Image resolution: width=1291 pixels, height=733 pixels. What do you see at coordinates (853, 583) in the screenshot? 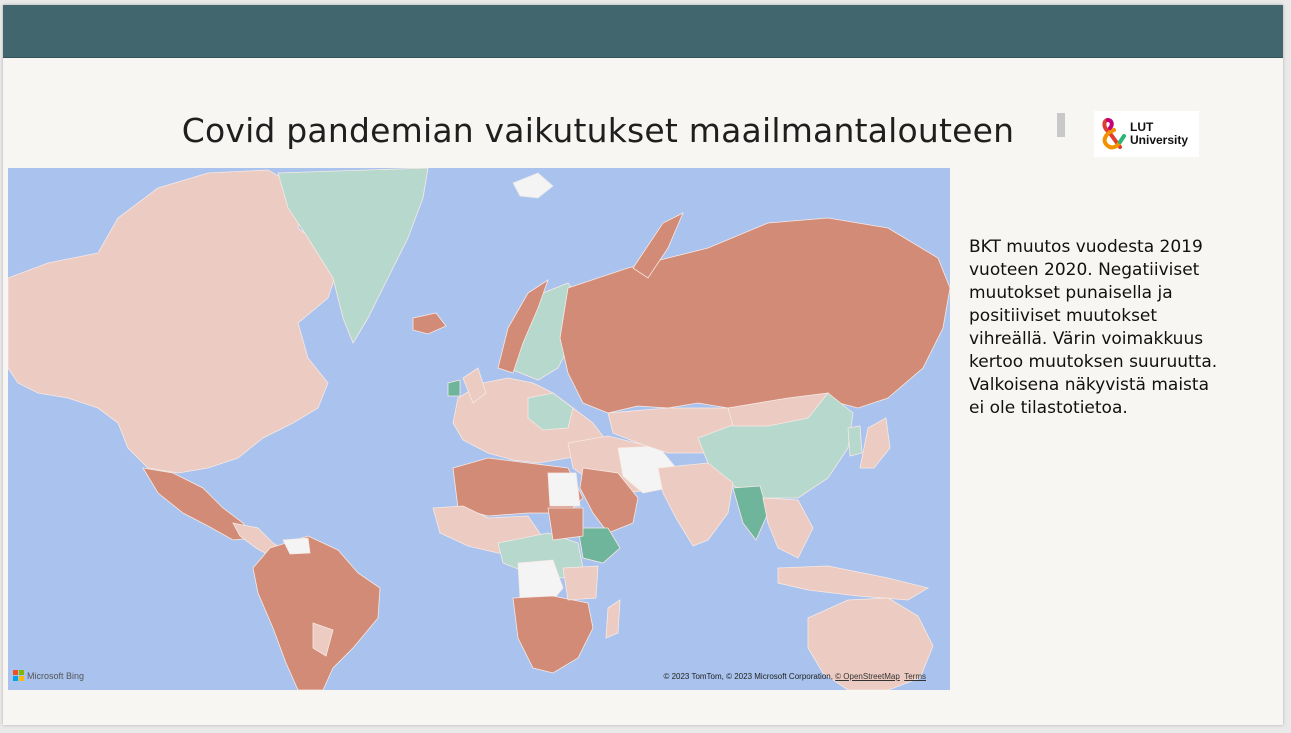
I see `indonesia-region` at bounding box center [853, 583].